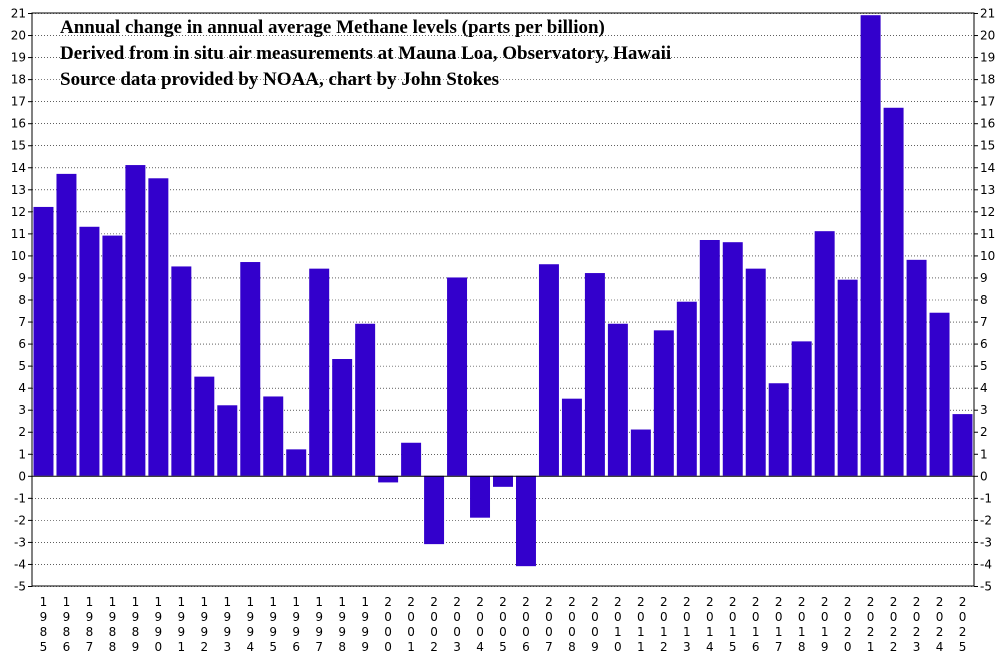 The width and height of the screenshot is (1007, 662). Describe the element at coordinates (22, 476) in the screenshot. I see `y-tick-label-left: 0` at that location.